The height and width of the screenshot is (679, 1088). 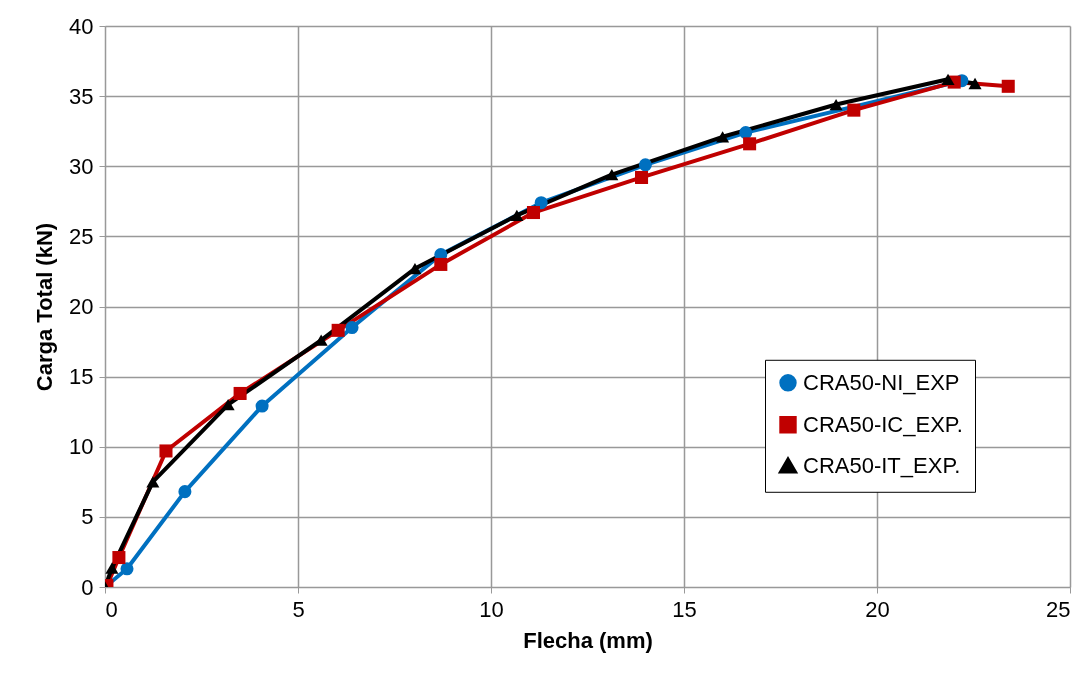 I want to click on y-tick-label: 0, so click(x=87, y=587).